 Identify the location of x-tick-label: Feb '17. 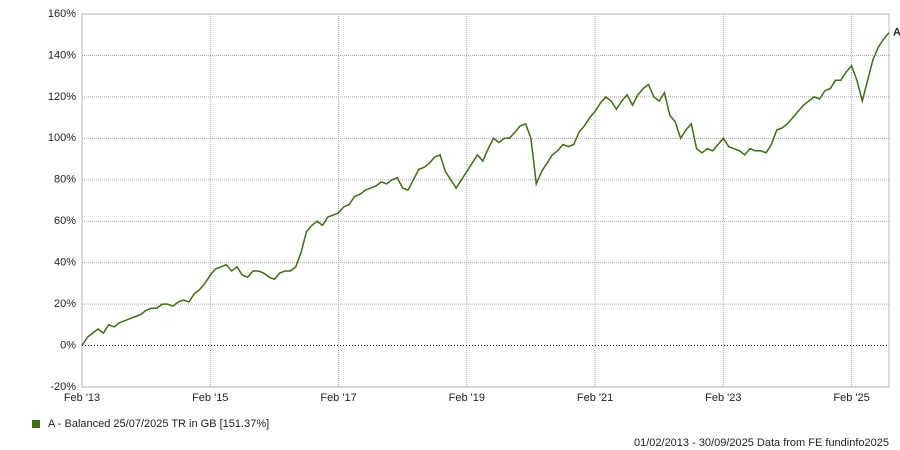
(338, 398).